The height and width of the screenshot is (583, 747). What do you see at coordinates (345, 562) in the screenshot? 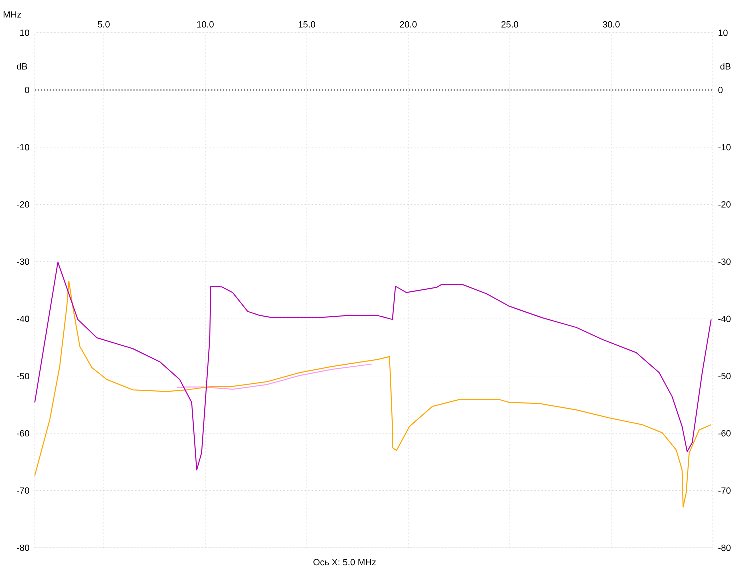
I see `text: Ось X: 5.0 MHz` at bounding box center [345, 562].